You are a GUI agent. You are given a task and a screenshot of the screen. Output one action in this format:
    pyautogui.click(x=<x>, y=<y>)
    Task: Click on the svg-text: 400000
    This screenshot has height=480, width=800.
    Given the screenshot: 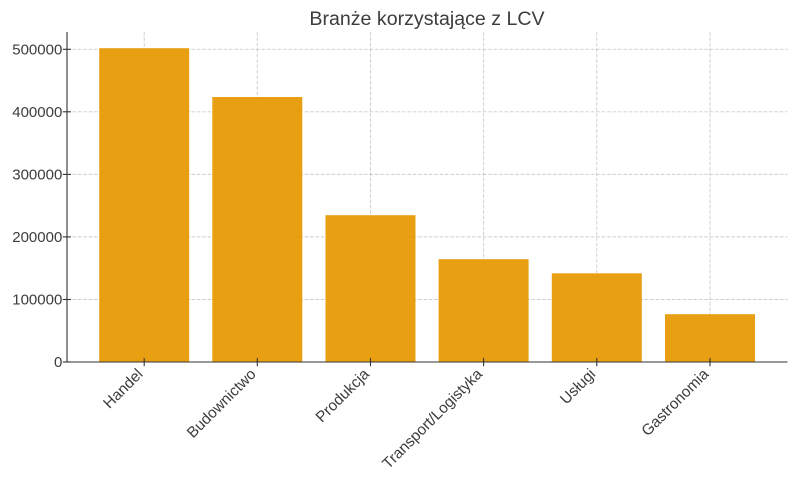 What is the action you would take?
    pyautogui.click(x=37, y=112)
    